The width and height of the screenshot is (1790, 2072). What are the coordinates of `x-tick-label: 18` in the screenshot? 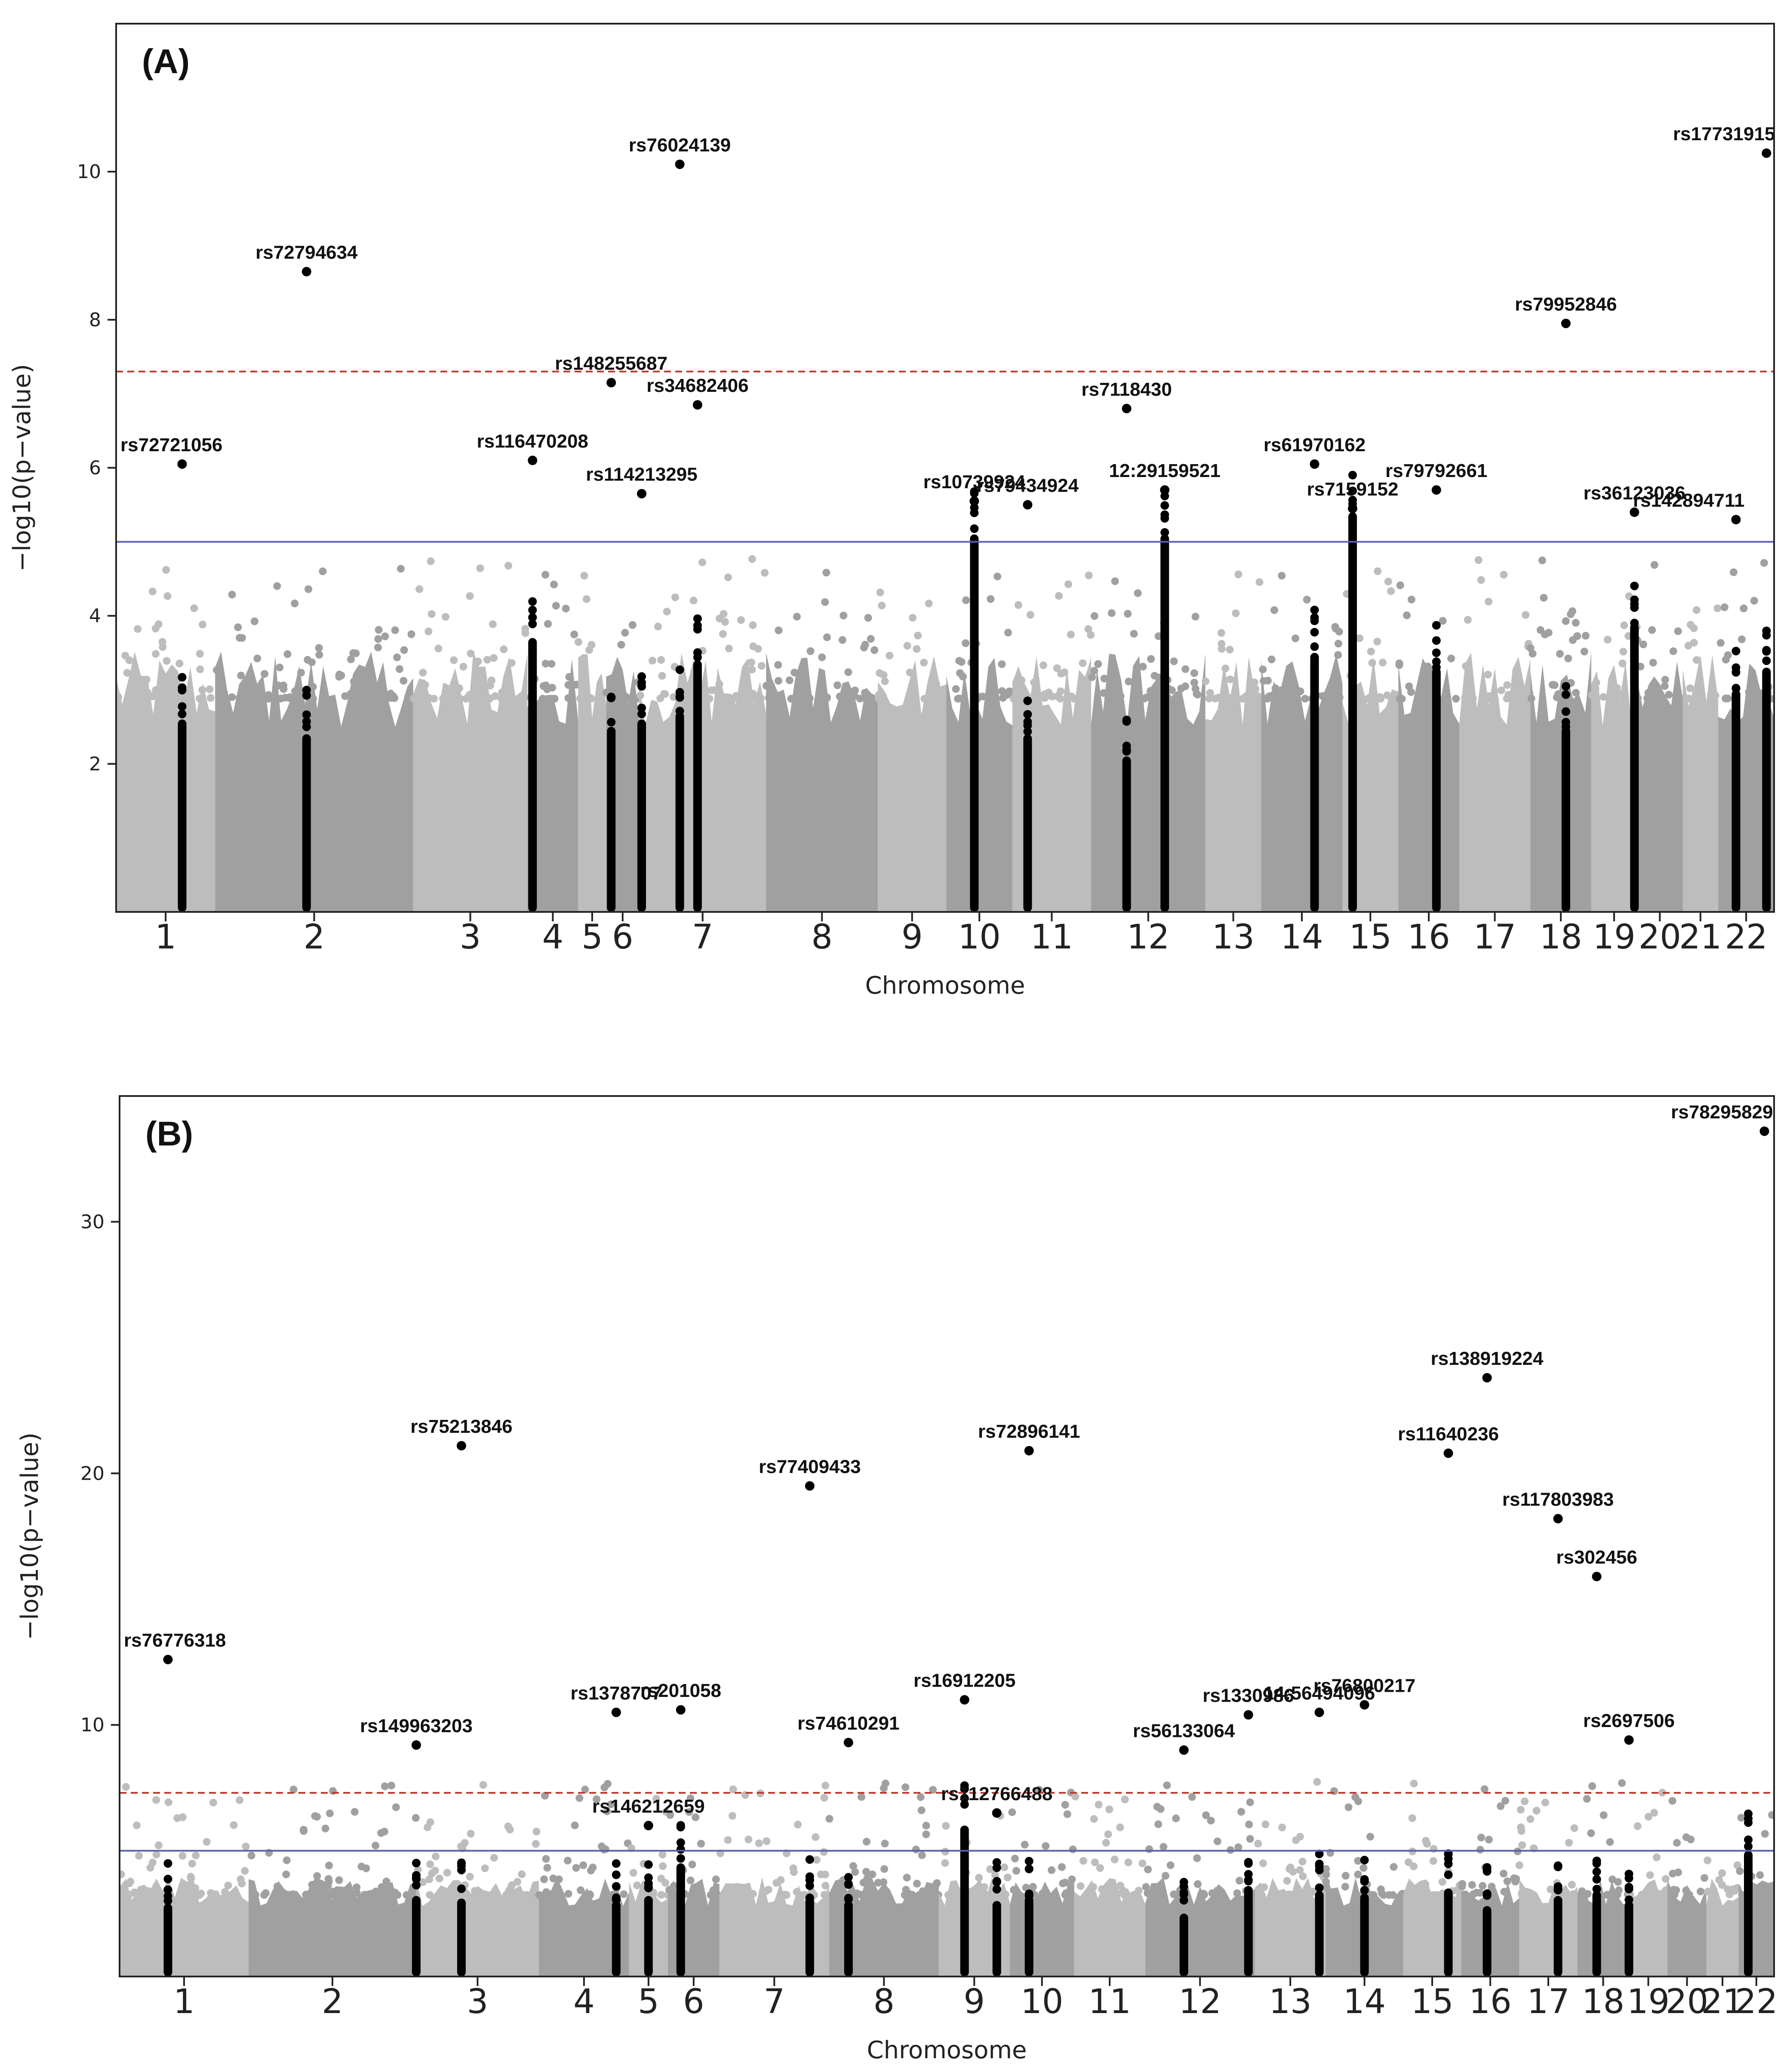 It's located at (1560, 937).